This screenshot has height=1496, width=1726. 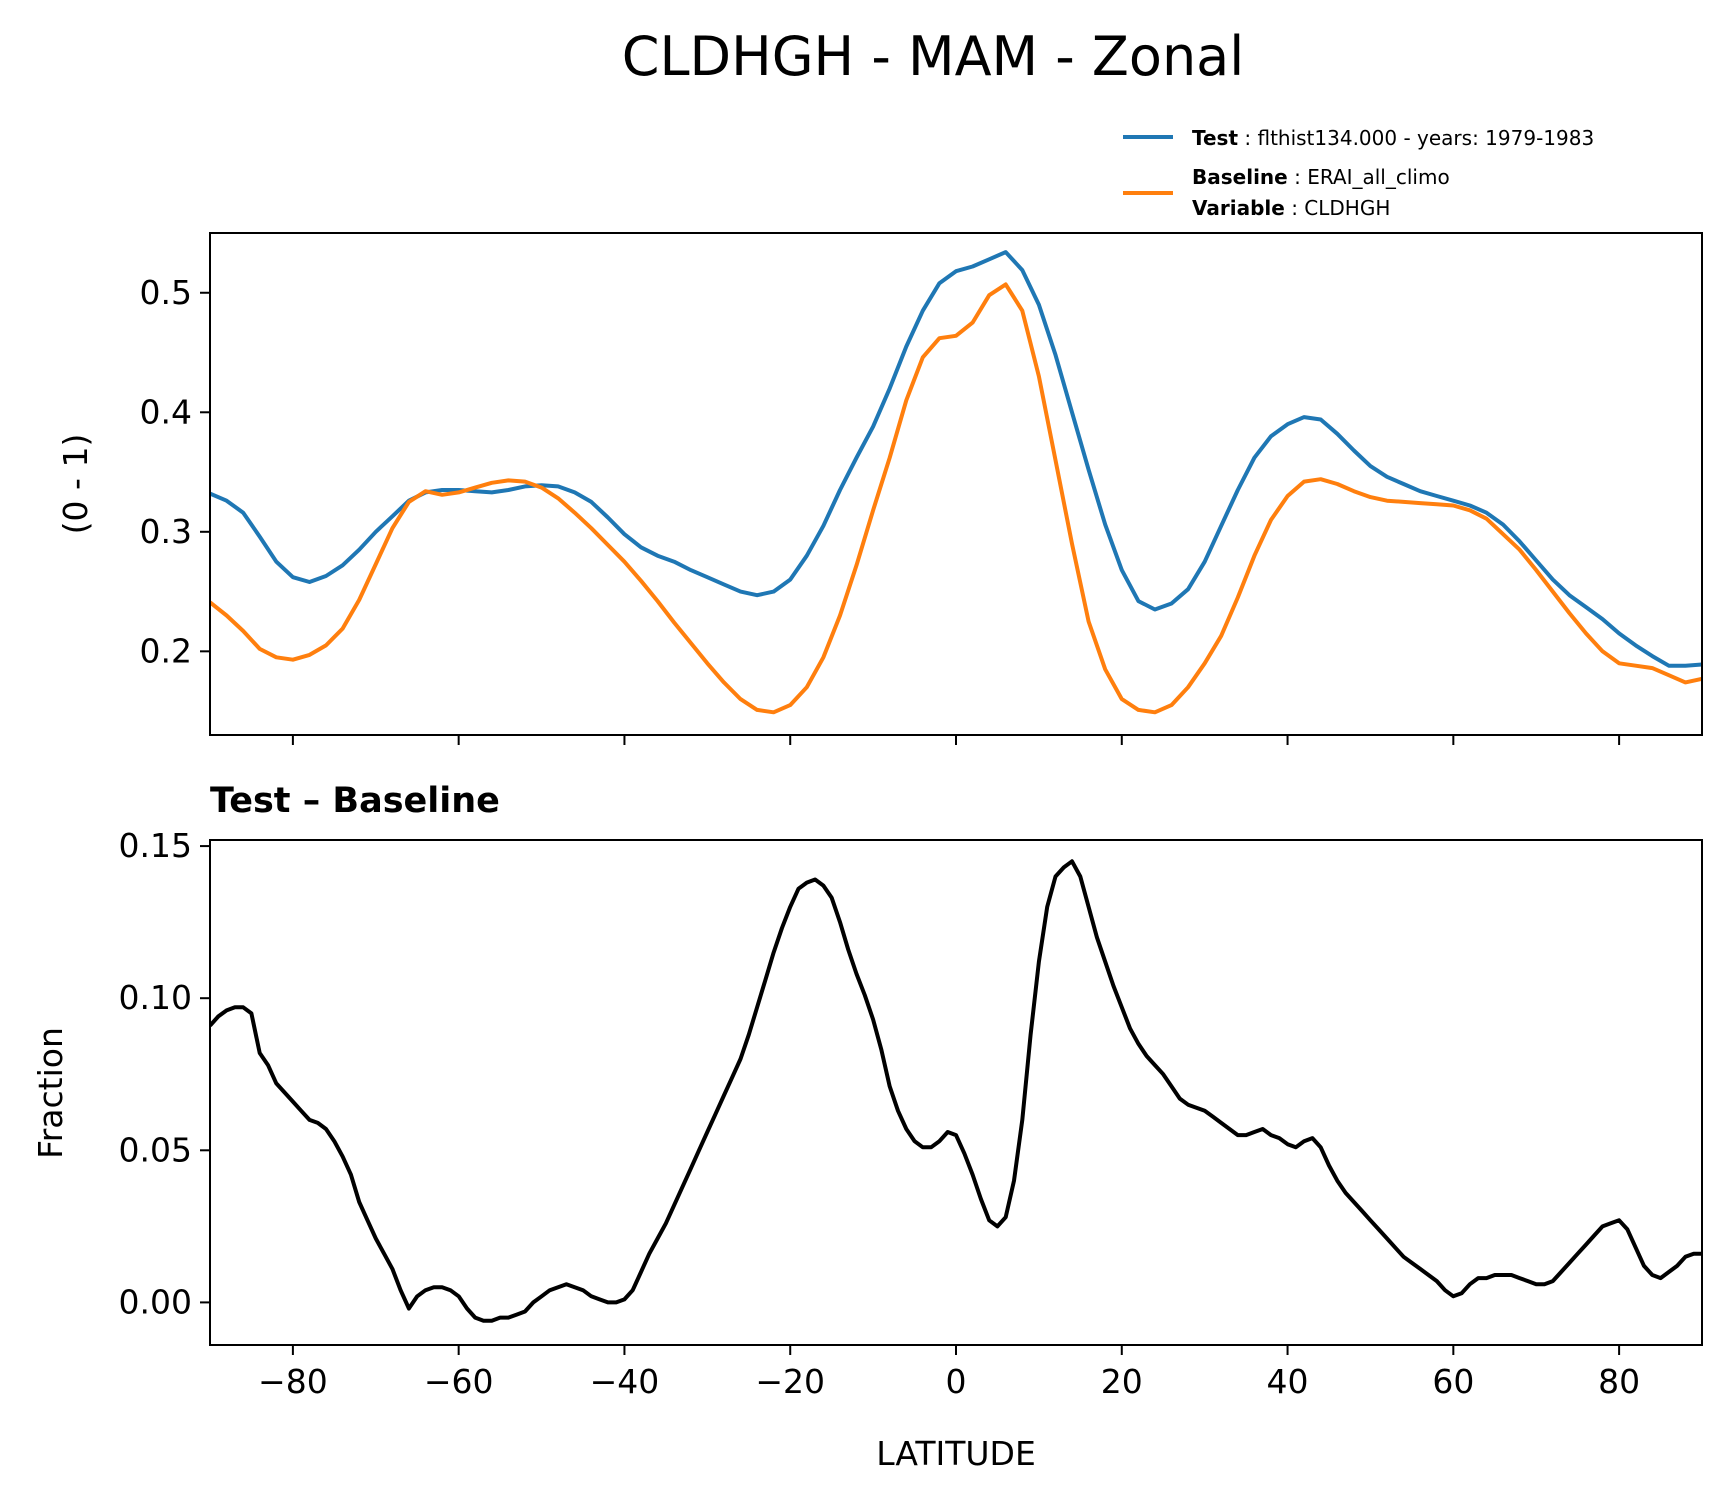 What do you see at coordinates (1453, 1381) in the screenshot?
I see `bottom-x-tick-label: 60` at bounding box center [1453, 1381].